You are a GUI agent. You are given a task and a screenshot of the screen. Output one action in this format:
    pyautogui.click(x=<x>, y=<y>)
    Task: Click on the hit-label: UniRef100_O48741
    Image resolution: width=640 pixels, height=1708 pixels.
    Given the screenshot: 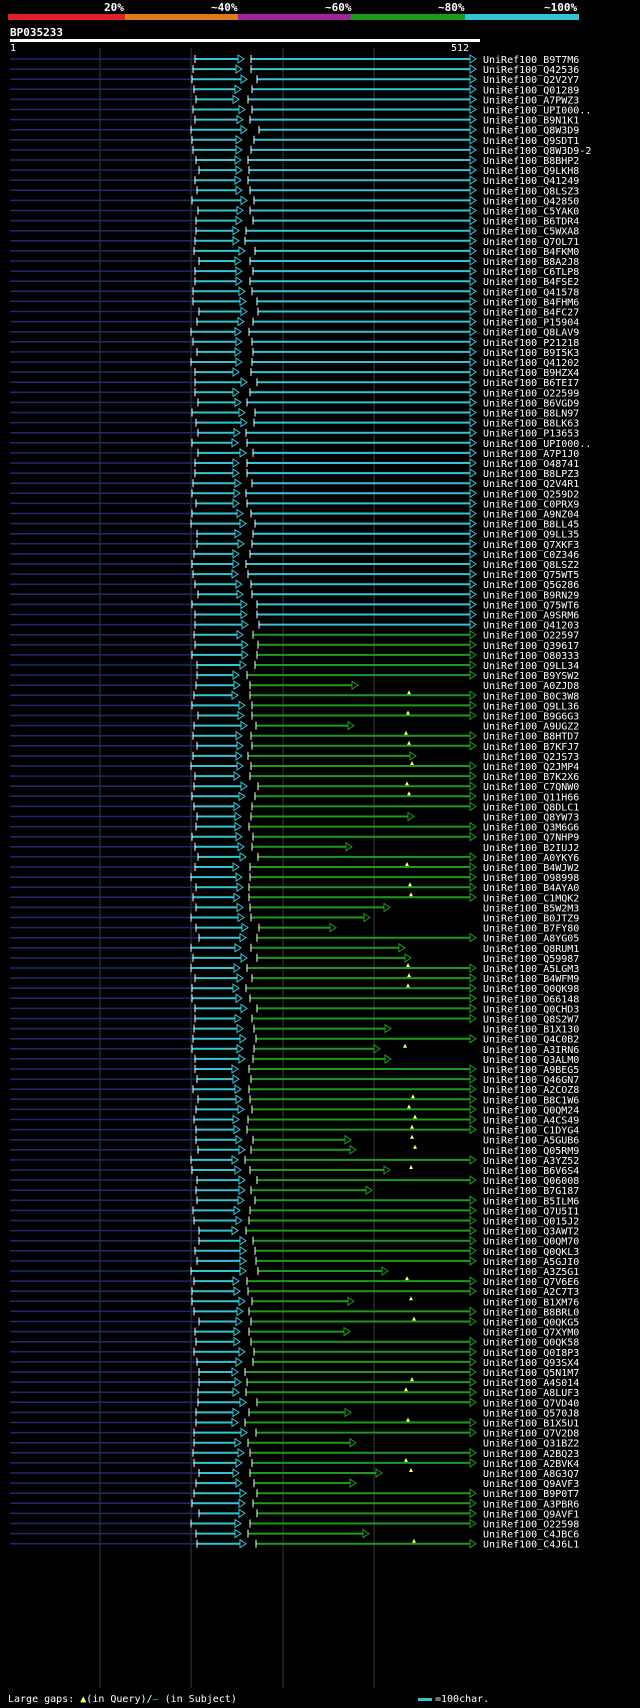 What is the action you would take?
    pyautogui.click(x=531, y=464)
    